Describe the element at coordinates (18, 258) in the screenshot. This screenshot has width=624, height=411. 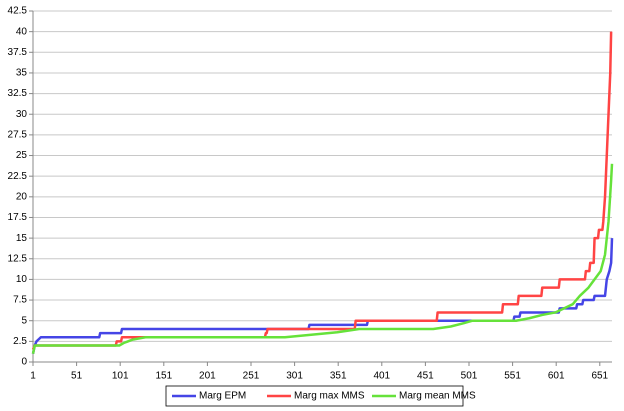
I see `y-tick-label: 12.5` at that location.